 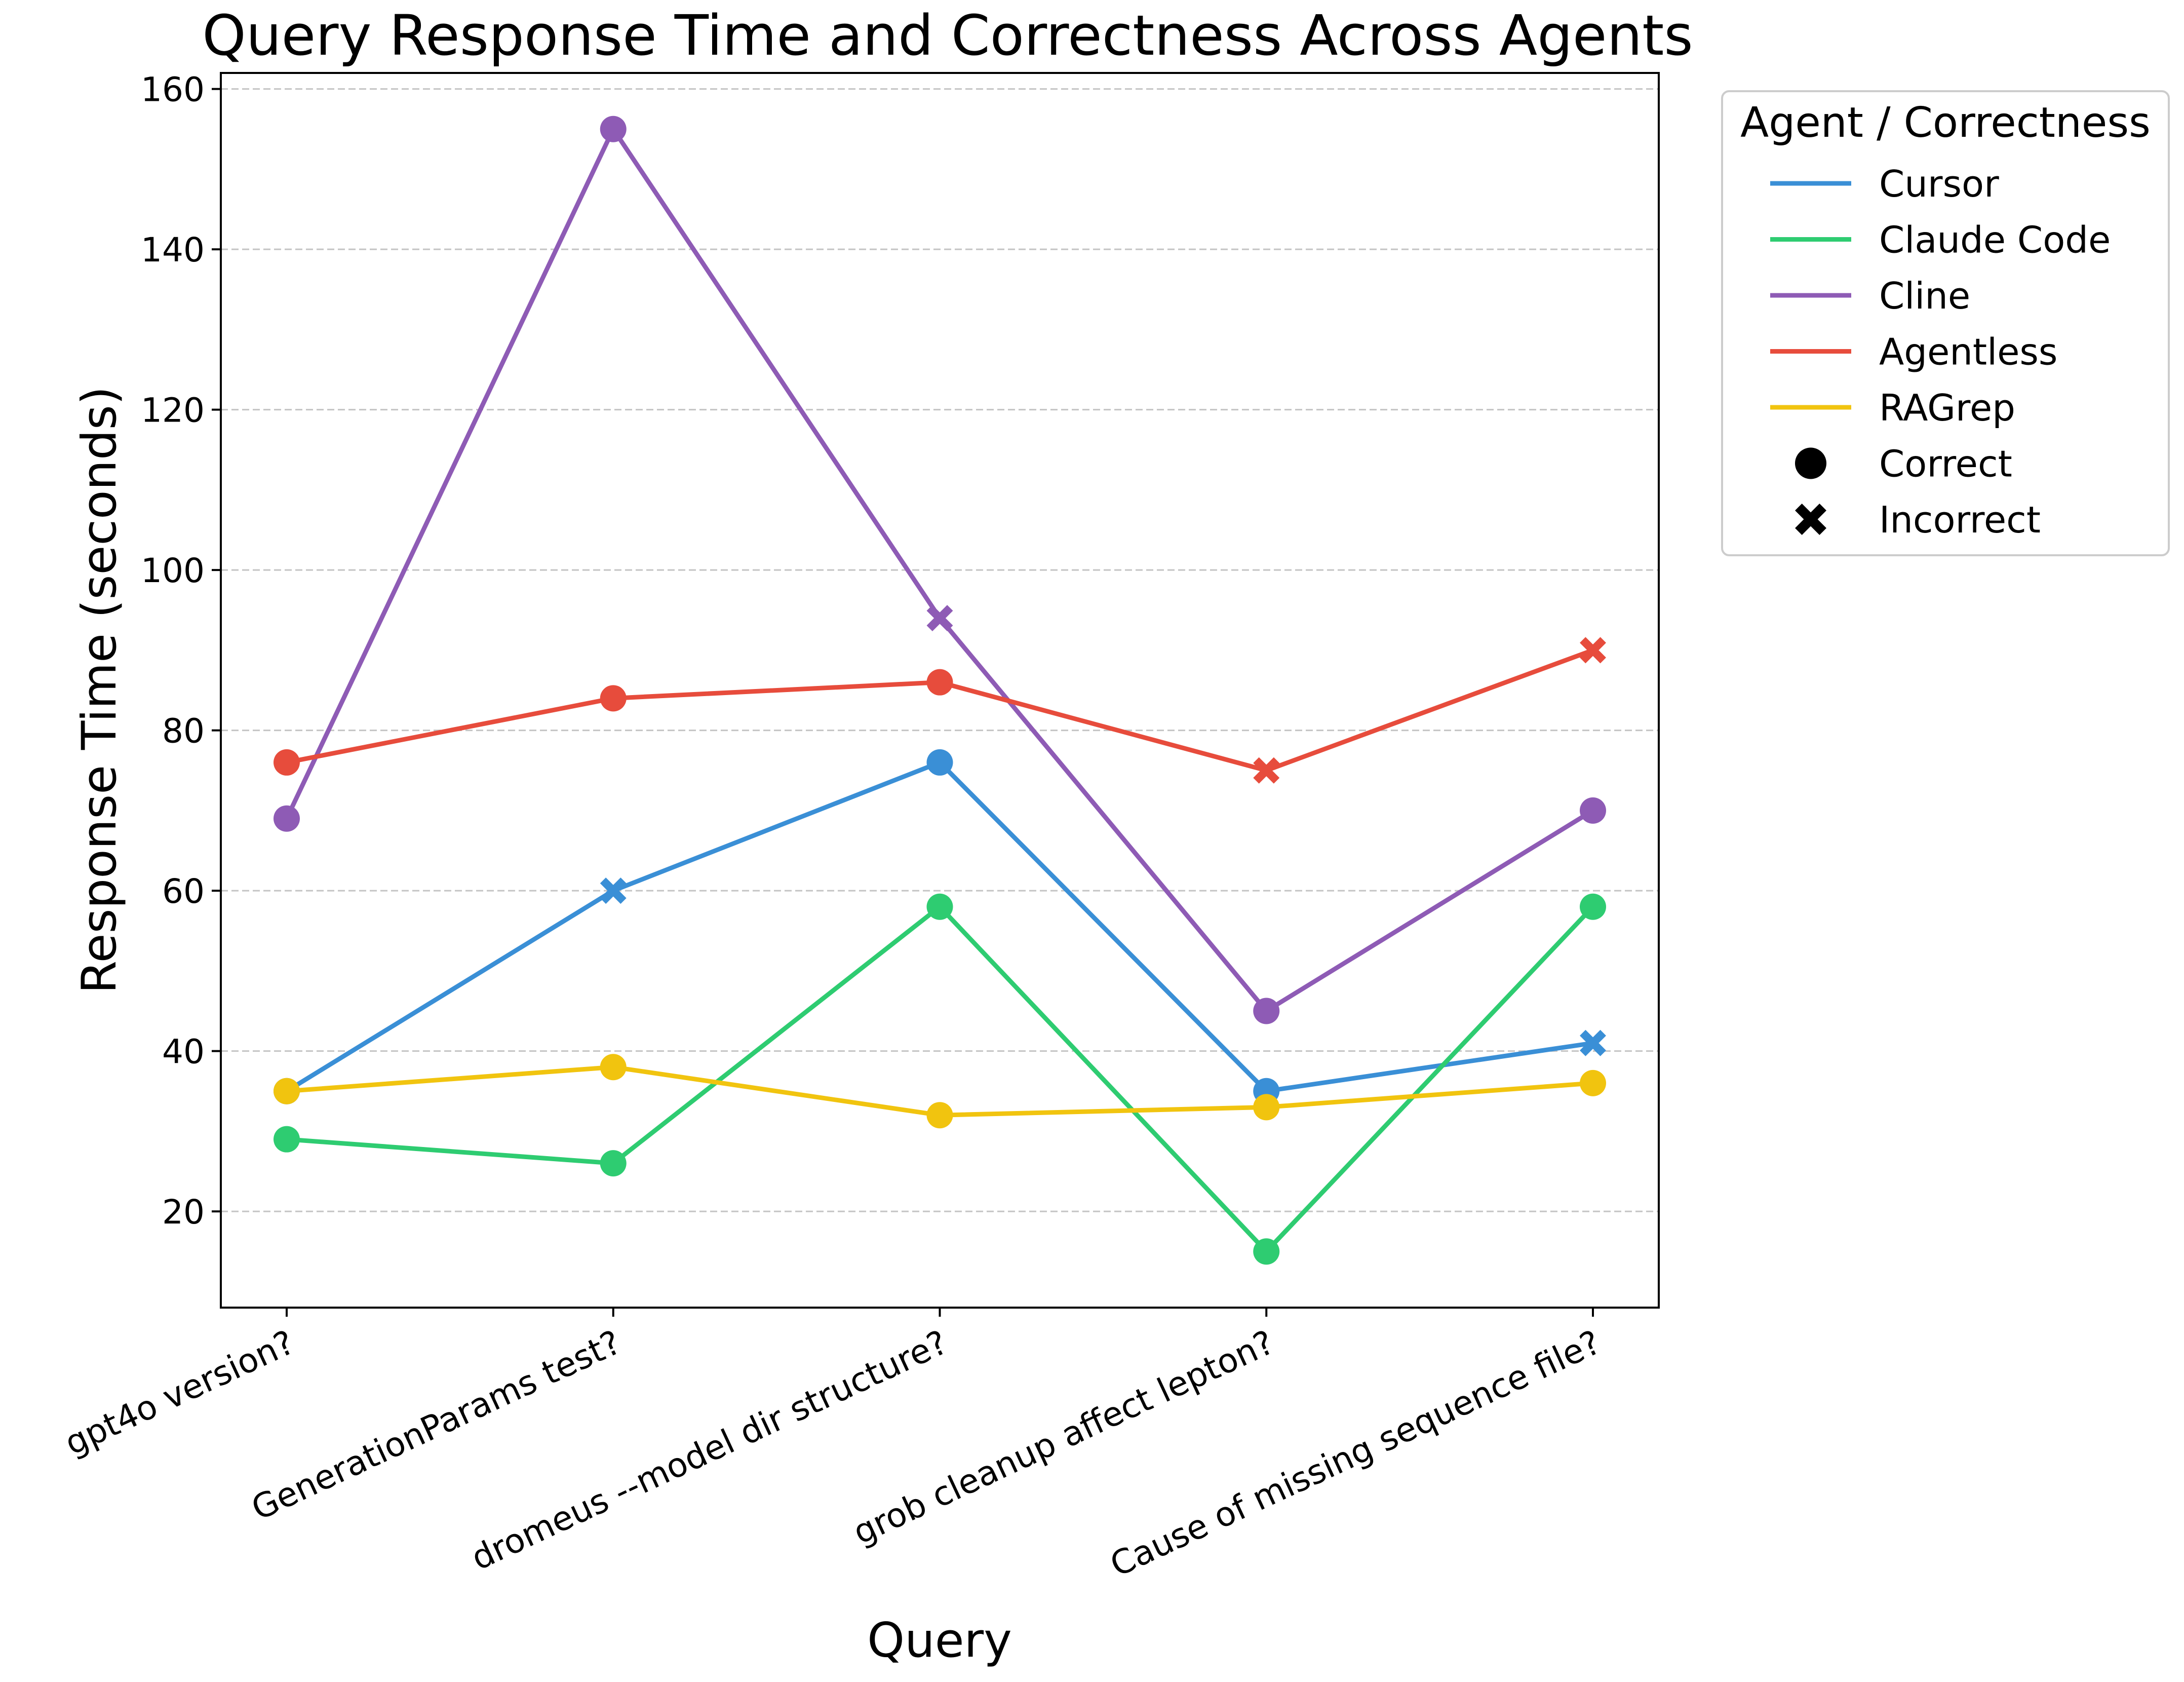 I want to click on y-tick-label: 80, so click(x=183, y=731).